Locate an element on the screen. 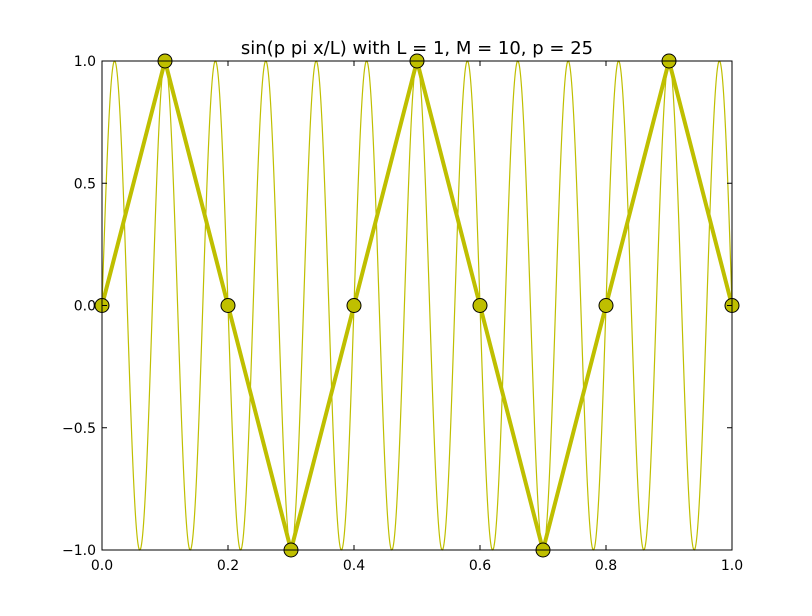 The height and width of the screenshot is (616, 812). x-tick-label: 0.8 is located at coordinates (606, 566).